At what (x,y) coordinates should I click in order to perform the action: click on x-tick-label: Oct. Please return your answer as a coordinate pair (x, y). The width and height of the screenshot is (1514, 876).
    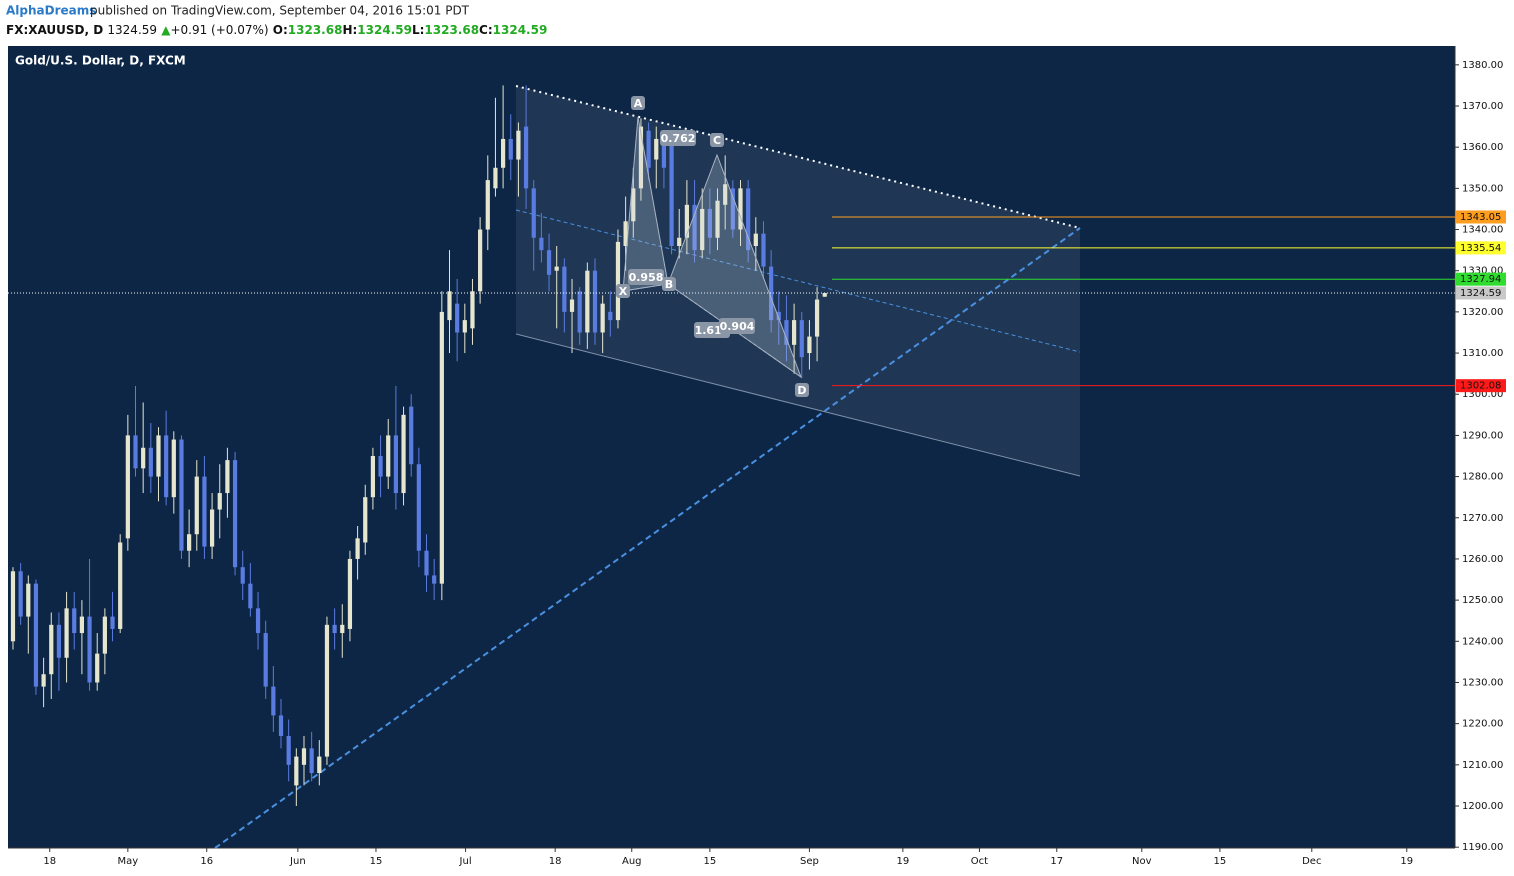
    Looking at the image, I should click on (979, 861).